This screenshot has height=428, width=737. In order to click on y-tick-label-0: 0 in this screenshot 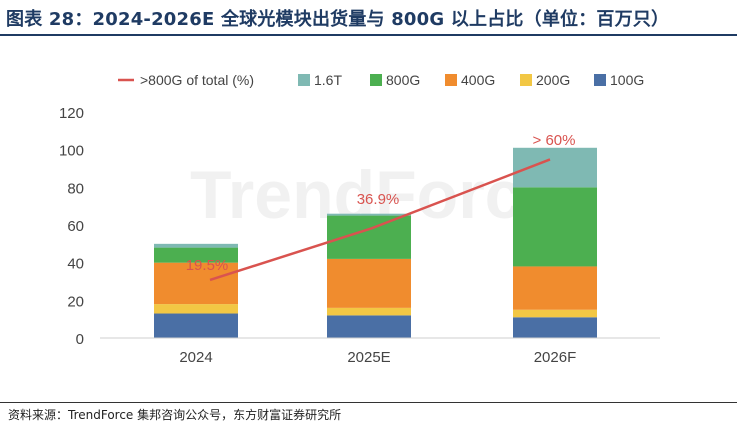, I will do `click(80, 339)`.